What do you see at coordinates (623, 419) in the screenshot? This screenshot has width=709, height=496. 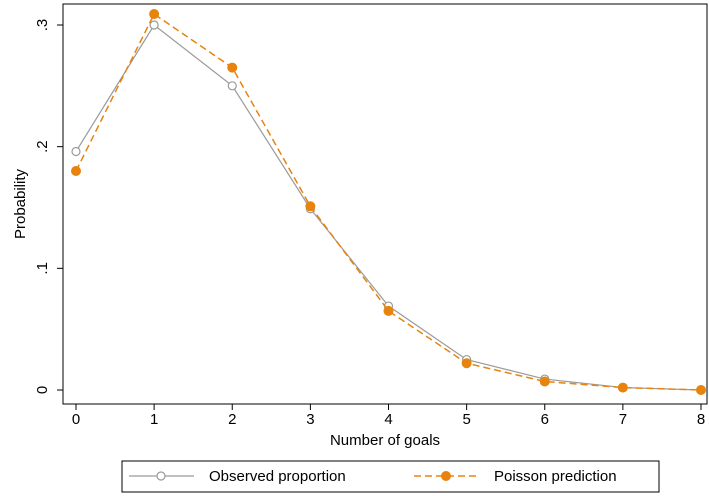 I see `x-tick-label: 7` at bounding box center [623, 419].